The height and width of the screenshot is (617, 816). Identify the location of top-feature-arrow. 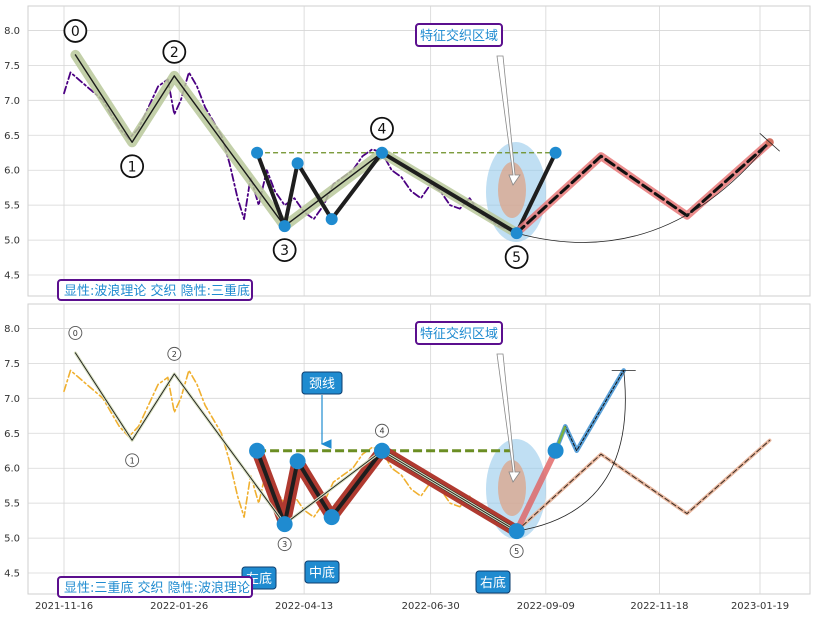
(508, 120).